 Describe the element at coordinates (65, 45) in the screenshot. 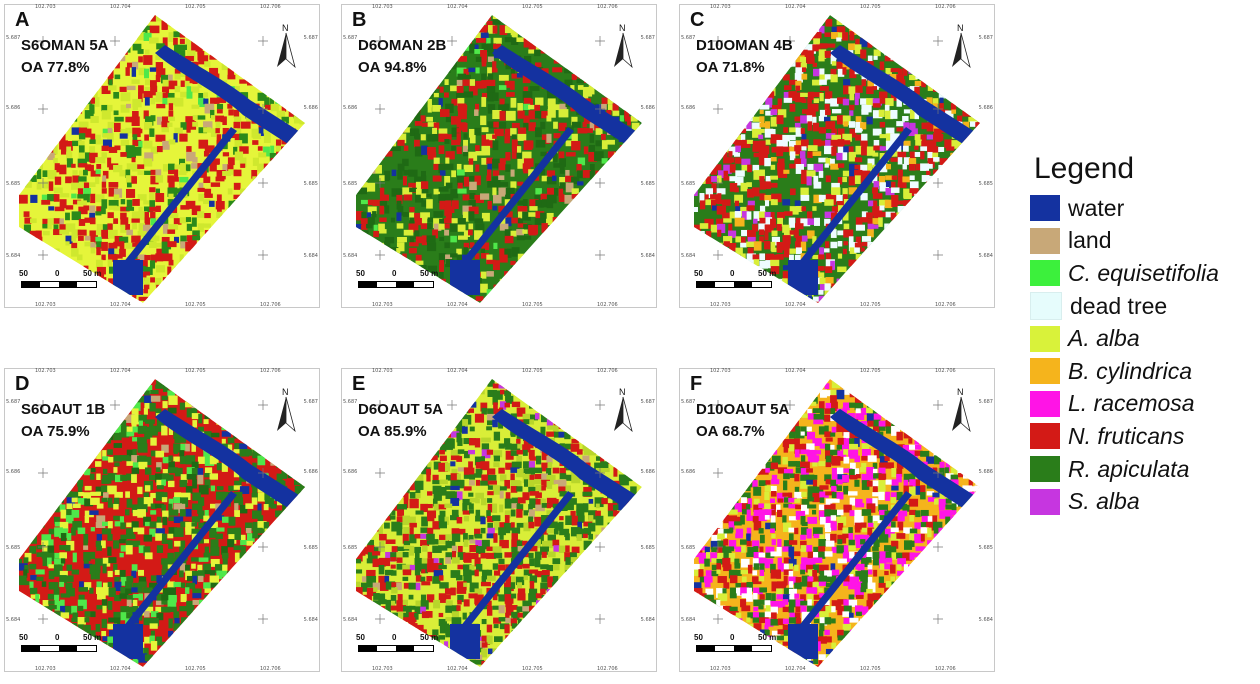

I see `panel-model-name: S6OMAN 5A` at that location.